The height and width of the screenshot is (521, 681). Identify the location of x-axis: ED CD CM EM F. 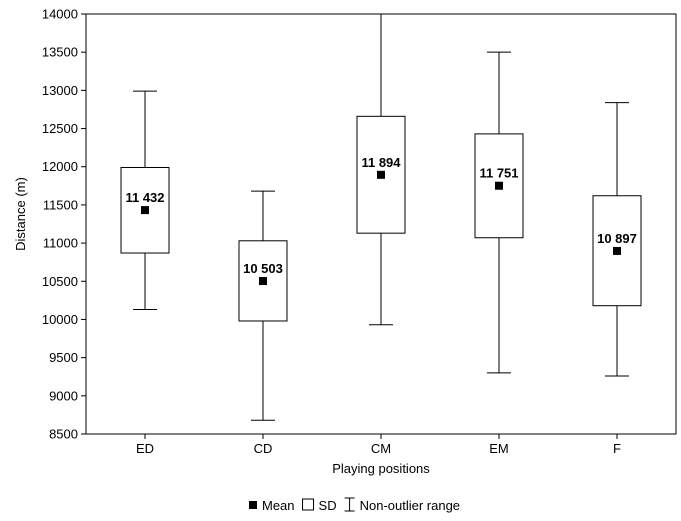
(378, 445).